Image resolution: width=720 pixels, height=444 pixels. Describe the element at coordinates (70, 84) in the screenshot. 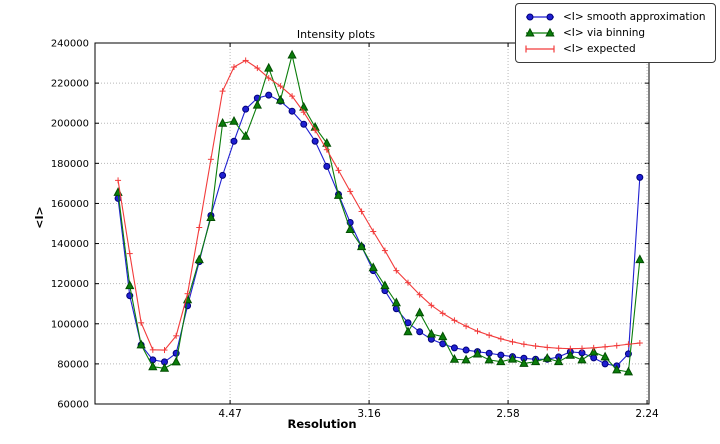

I see `y-tick-label: 220000` at that location.